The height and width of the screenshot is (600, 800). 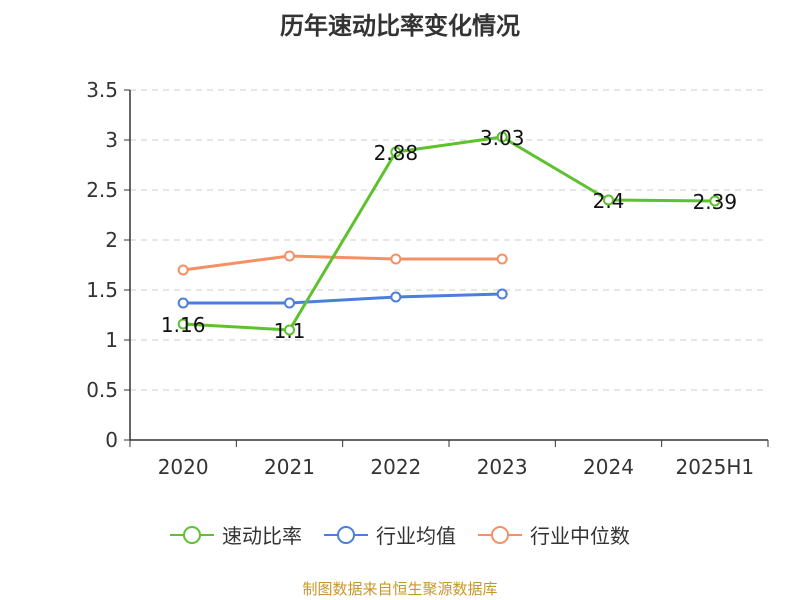 What do you see at coordinates (111, 440) in the screenshot?
I see `y-tick-label: 0` at bounding box center [111, 440].